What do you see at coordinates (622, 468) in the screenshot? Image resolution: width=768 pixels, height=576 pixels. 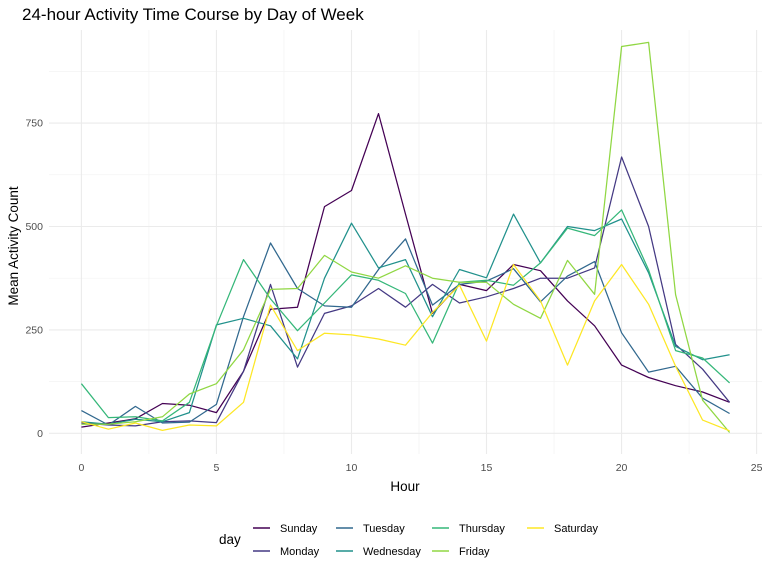 I see `x-tick-label: 20` at bounding box center [622, 468].